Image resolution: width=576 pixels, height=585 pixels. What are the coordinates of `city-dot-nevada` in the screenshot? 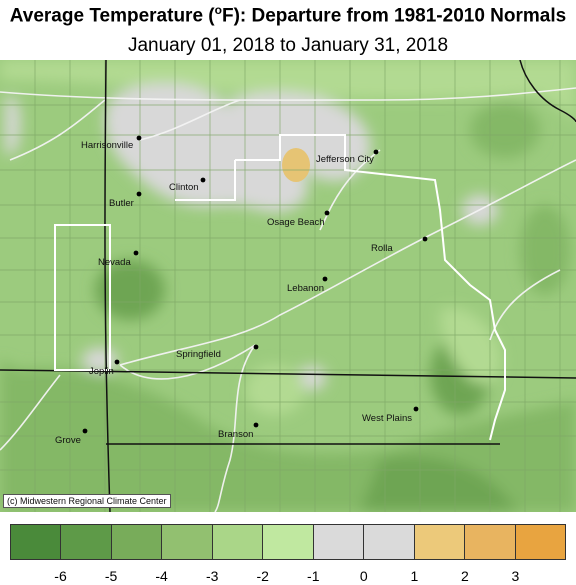 It's located at (136, 253).